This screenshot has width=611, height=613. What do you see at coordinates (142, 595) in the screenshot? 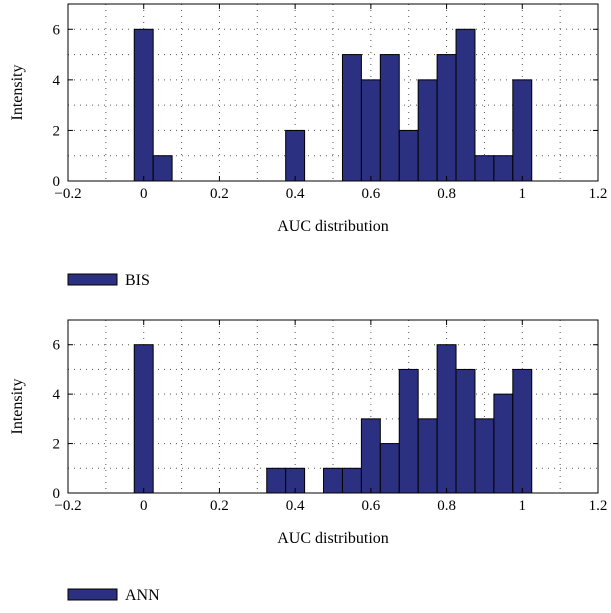
I see `legend-label: ANN` at bounding box center [142, 595].